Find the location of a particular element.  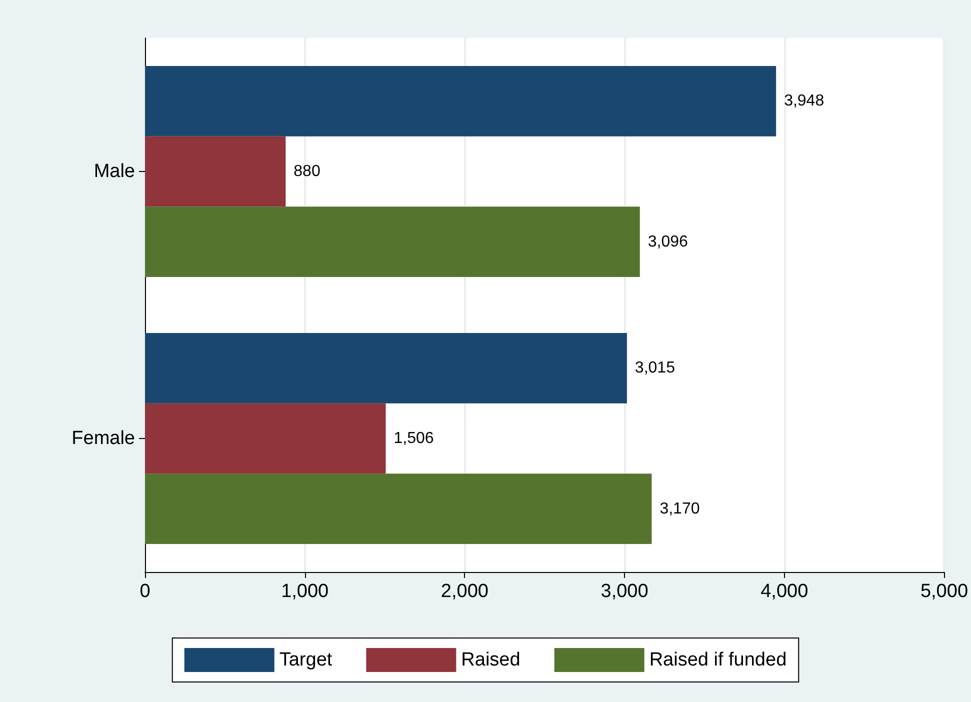

x-tick-label: 4,000 is located at coordinates (784, 591).